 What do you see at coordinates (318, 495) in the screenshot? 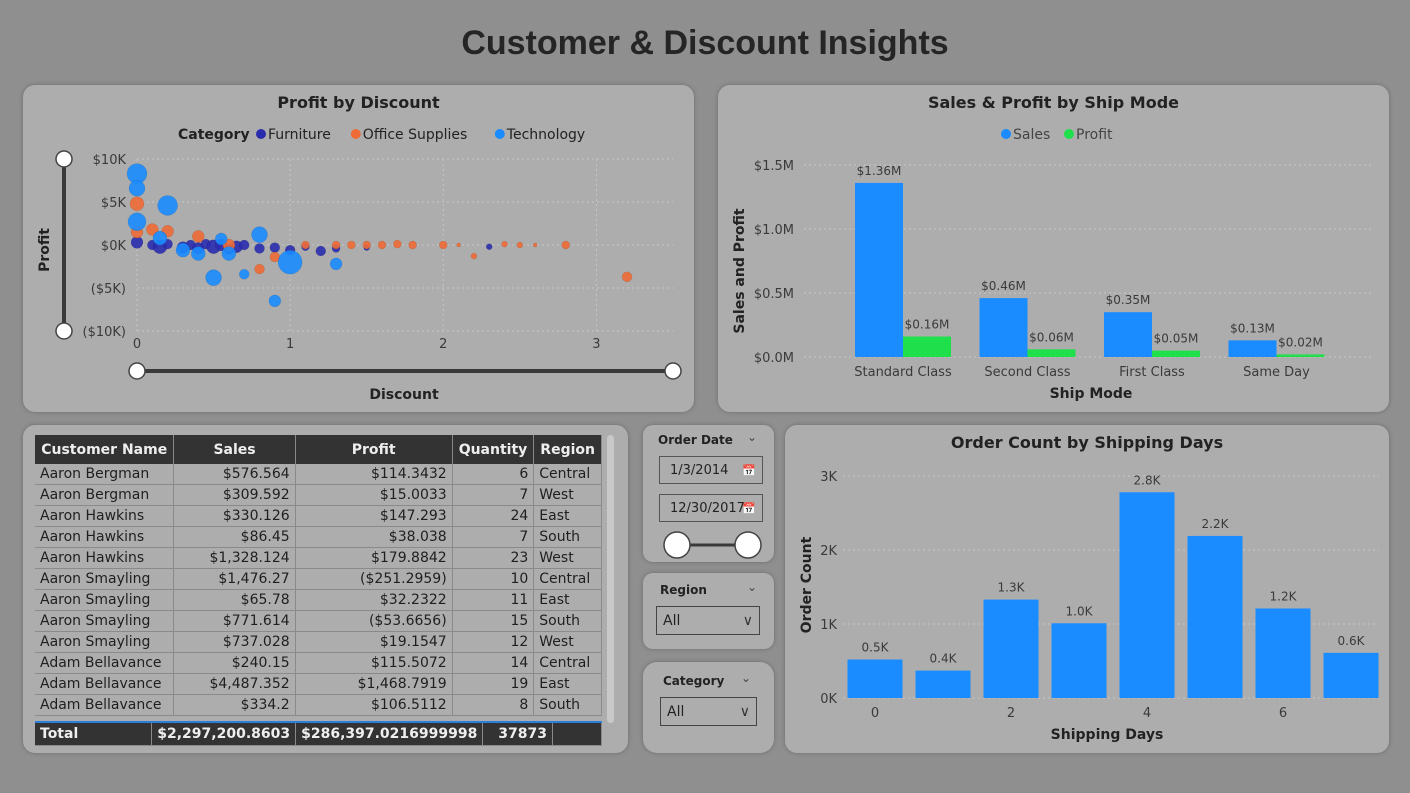
I see `table-row: Aaron Bergman $309.592 $15.0033 7 West` at bounding box center [318, 495].